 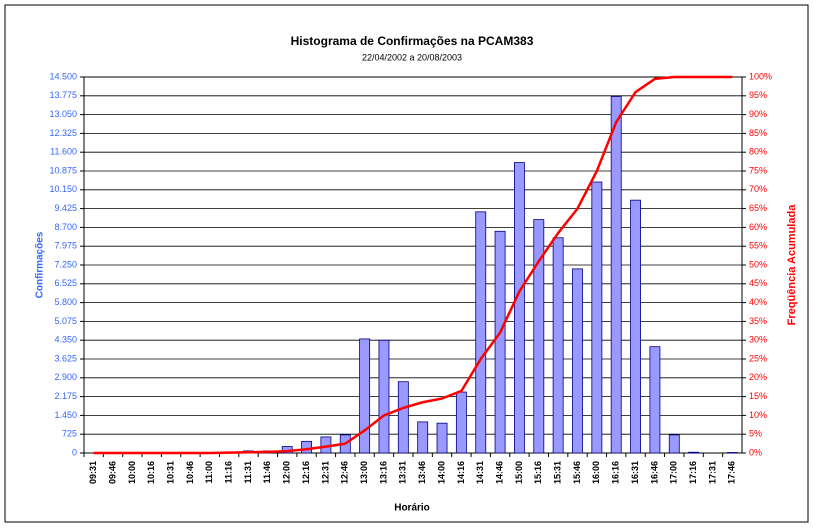 What do you see at coordinates (65, 264) in the screenshot?
I see `y-tick-label: 7.250` at bounding box center [65, 264].